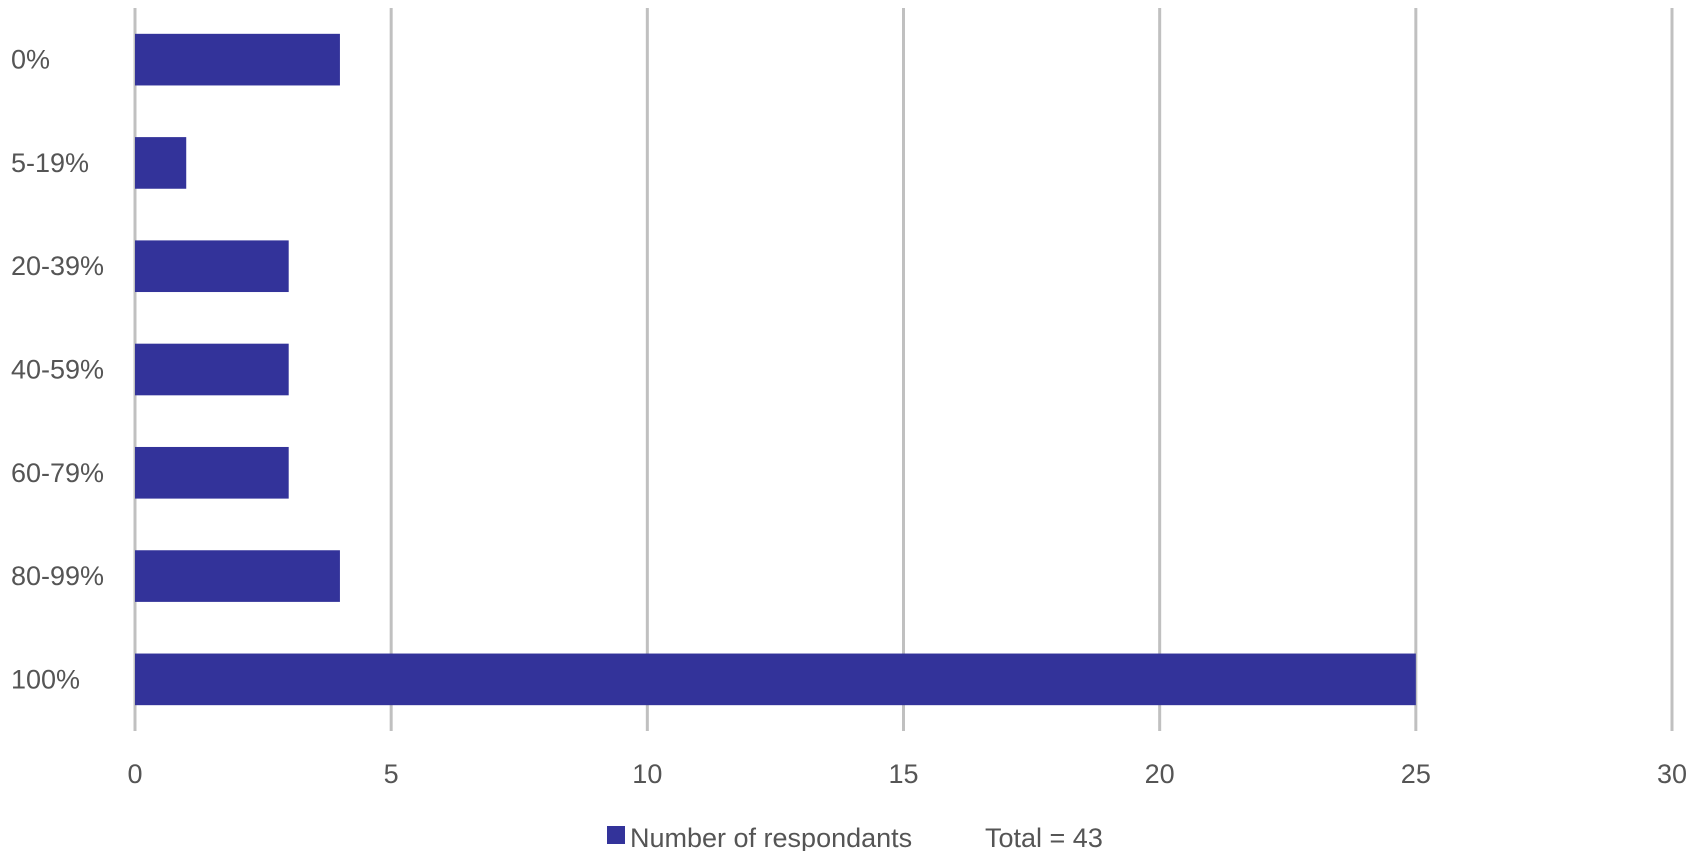 Image resolution: width=1701 pixels, height=851 pixels. I want to click on category-label: 20-39%, so click(57, 266).